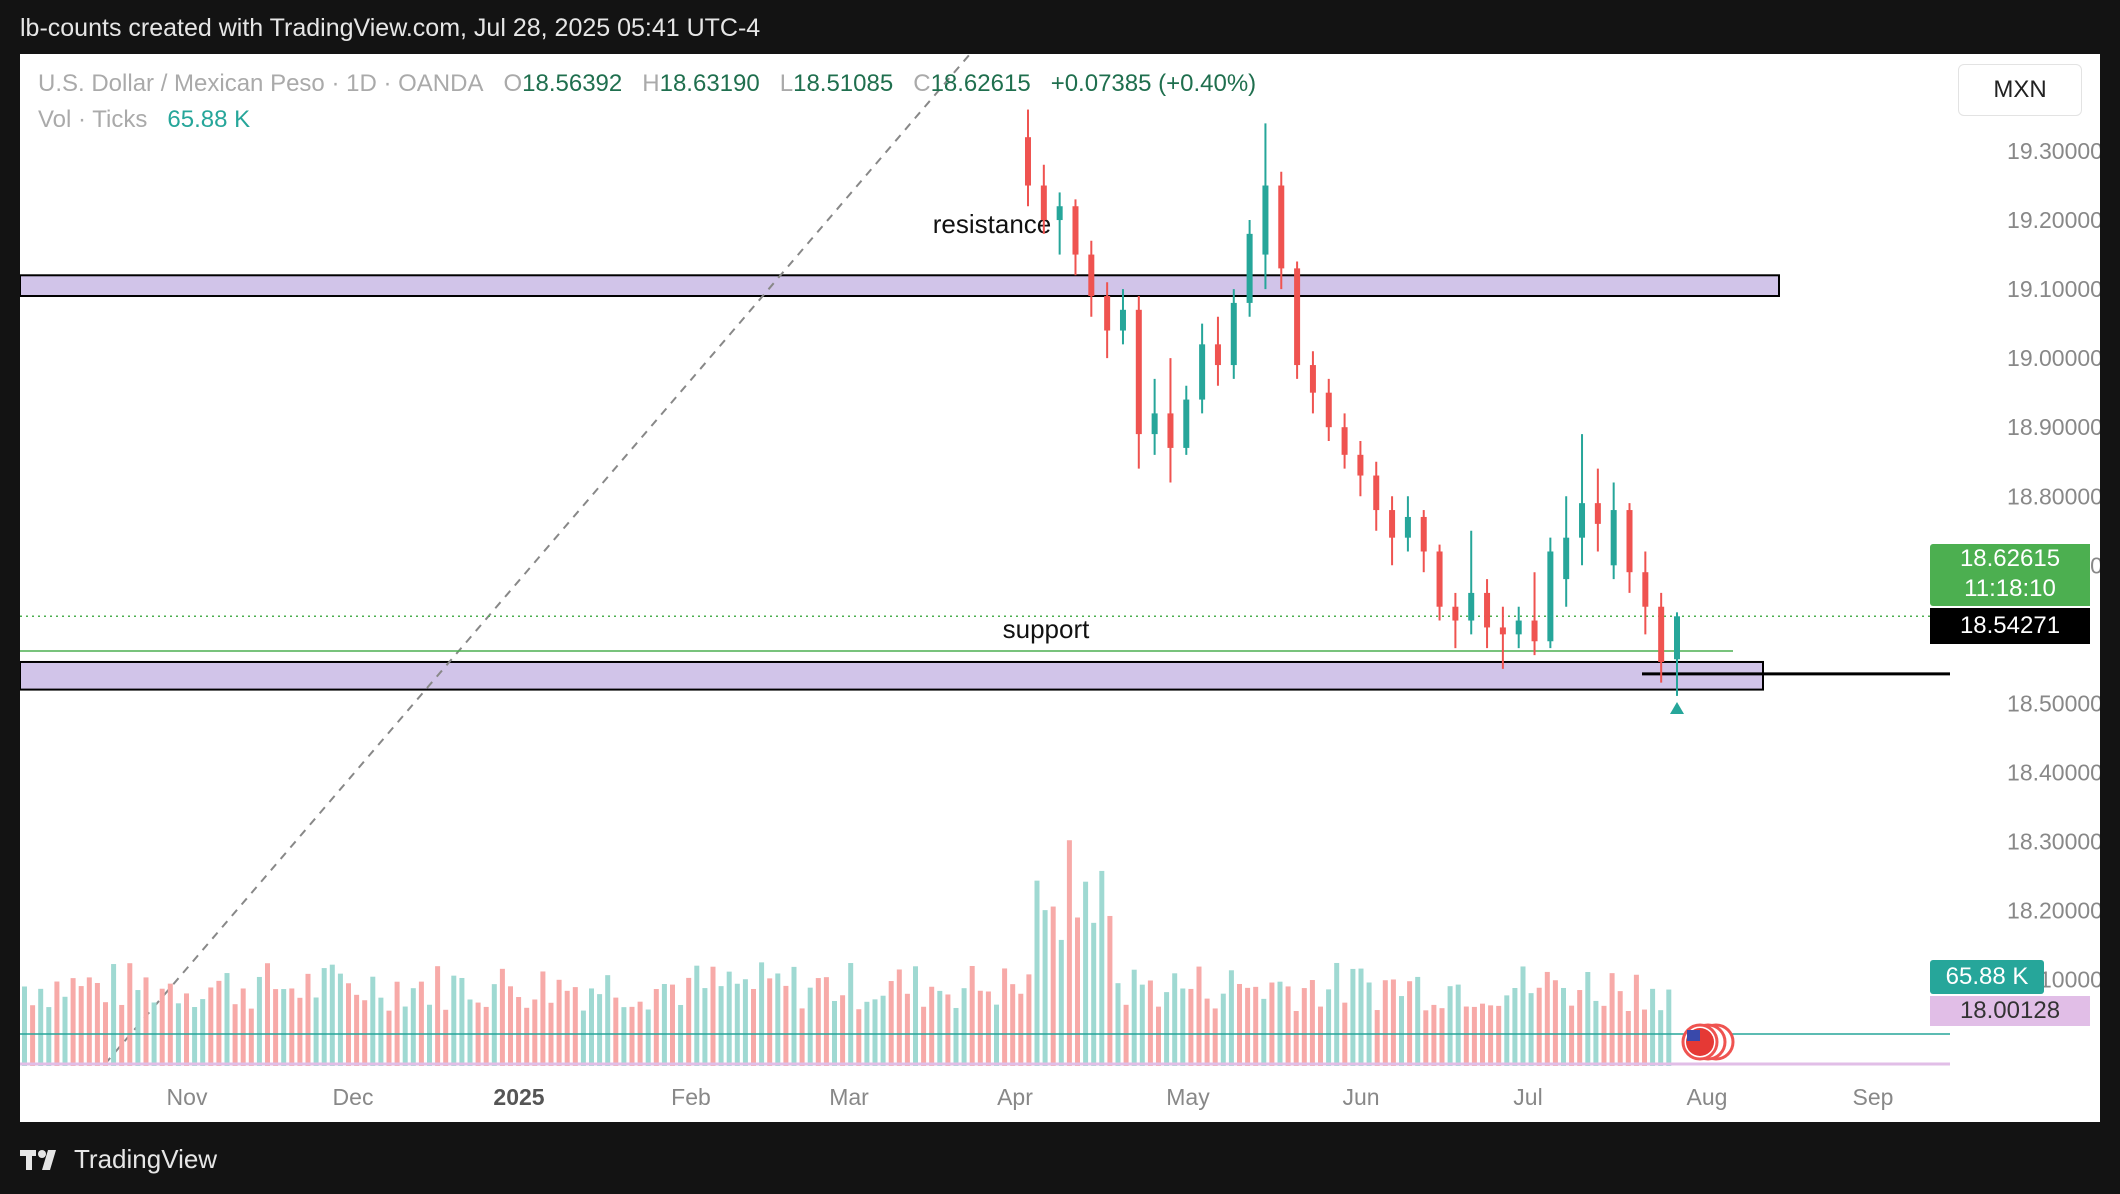 The image size is (2120, 1194). What do you see at coordinates (2053, 842) in the screenshot?
I see `y-tick-label: 18.30000` at bounding box center [2053, 842].